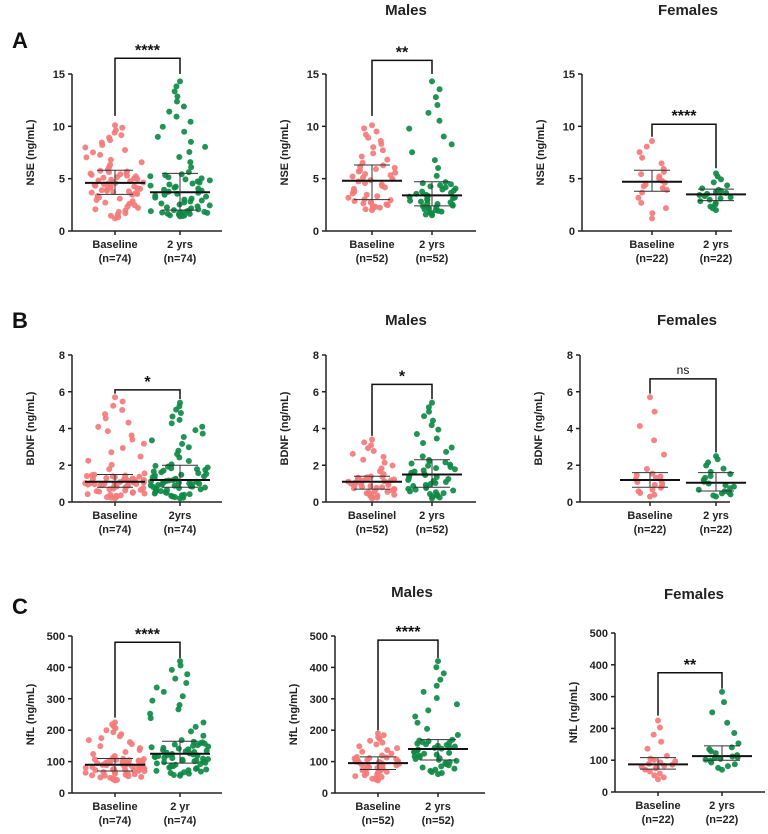  What do you see at coordinates (570, 356) in the screenshot?
I see `y-tick-label: 8` at bounding box center [570, 356].